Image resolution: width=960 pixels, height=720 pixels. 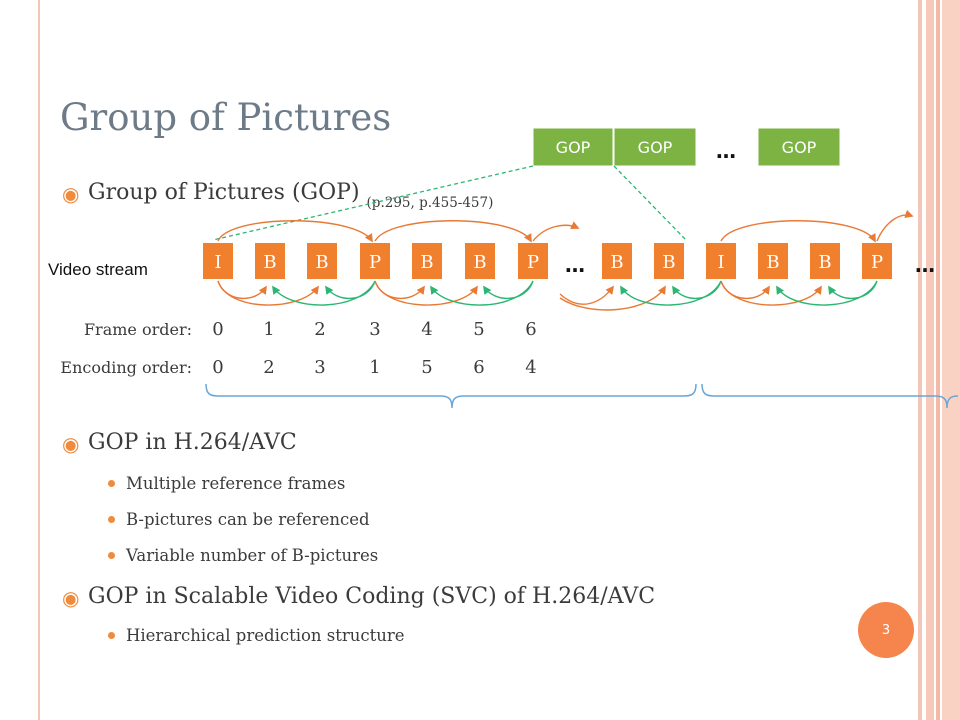 What do you see at coordinates (39, 360) in the screenshot?
I see `left-border-line` at bounding box center [39, 360].